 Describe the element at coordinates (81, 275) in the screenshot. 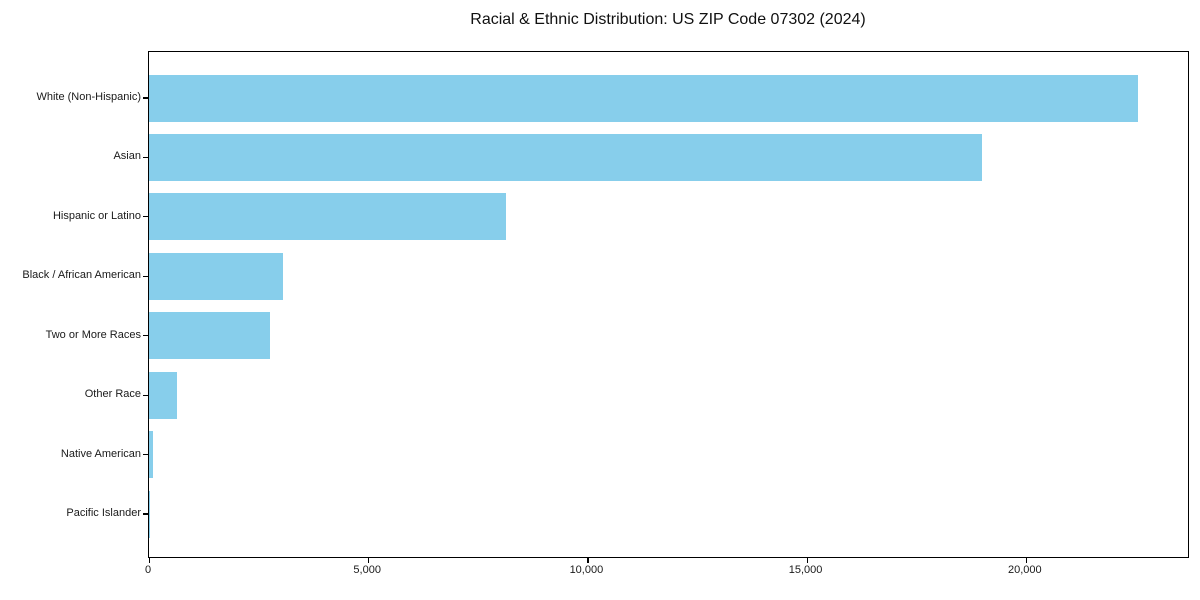

I see `y-tick-label-black-african-american: Black / African American` at that location.